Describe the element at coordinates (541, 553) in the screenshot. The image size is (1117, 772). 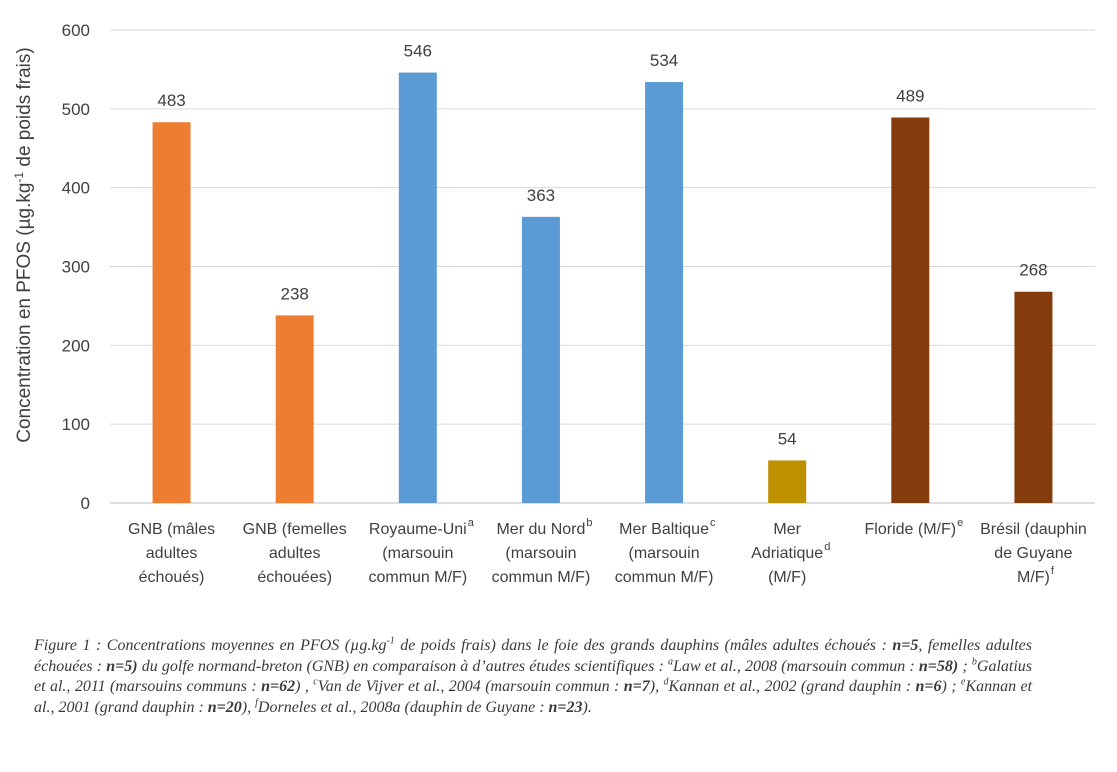
I see `x-category-label: Mer du Nord (marsouin commun M/F)` at that location.